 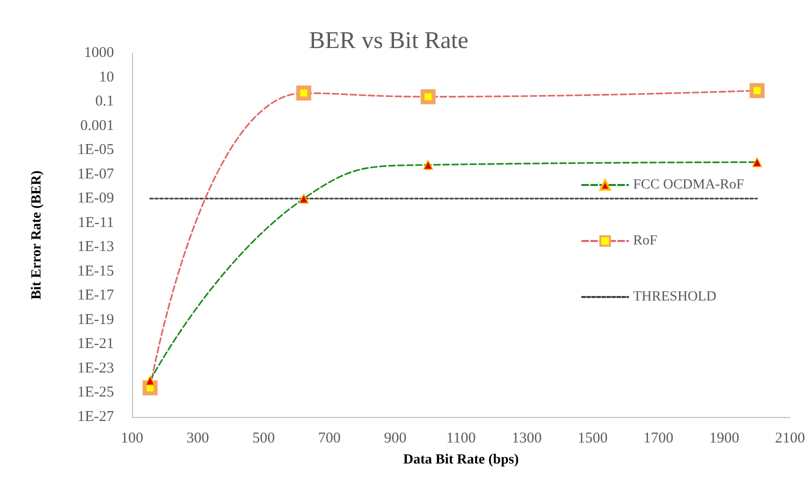 What do you see at coordinates (527, 438) in the screenshot?
I see `x-tick-label: 1300` at bounding box center [527, 438].